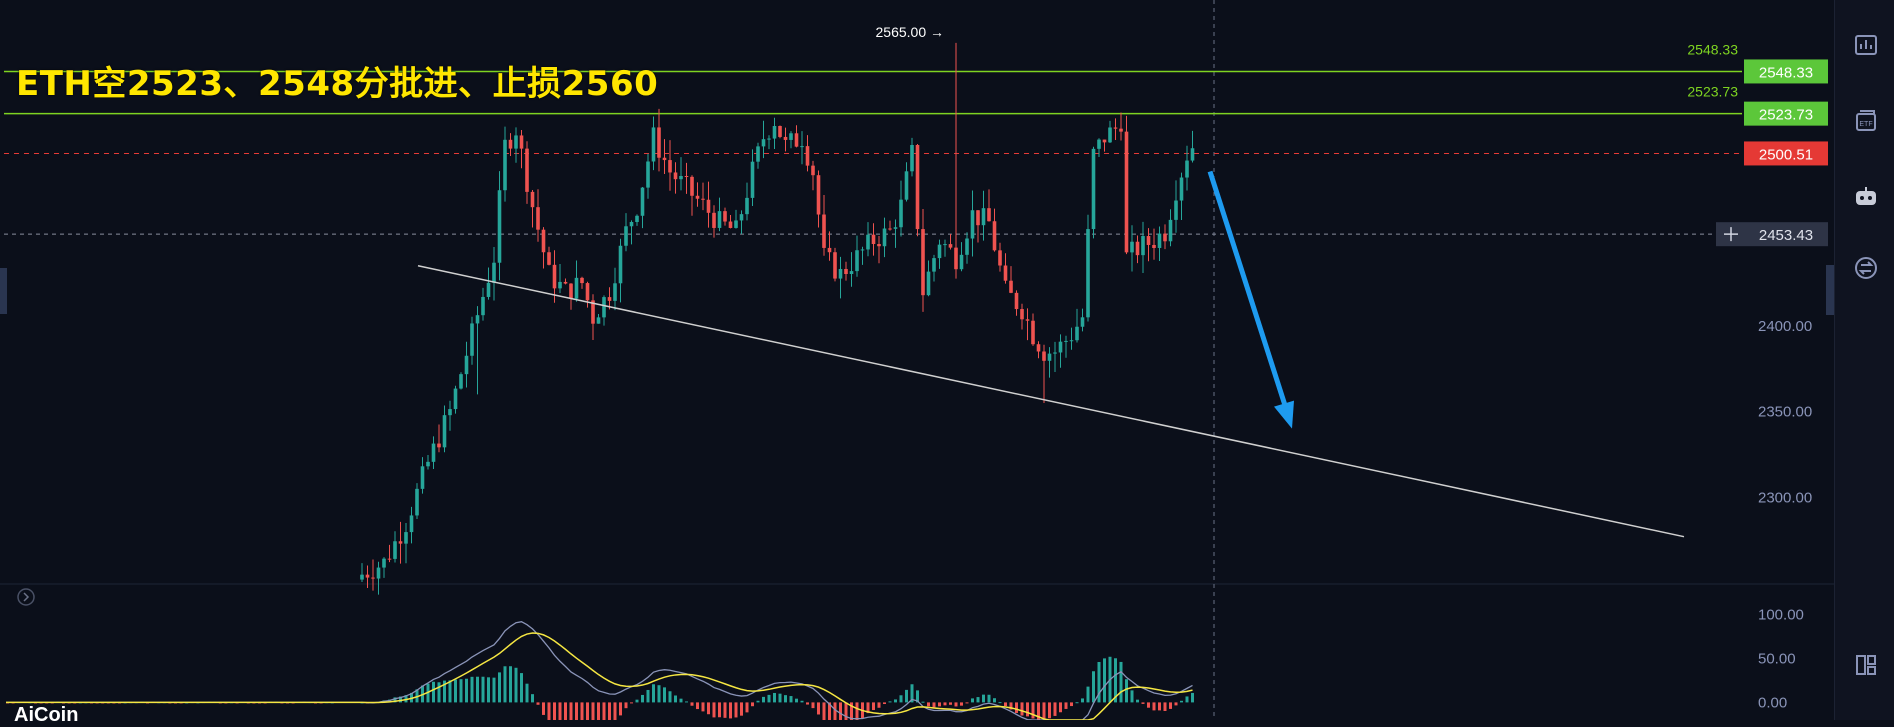 Image resolution: width=1894 pixels, height=727 pixels. What do you see at coordinates (1866, 665) in the screenshot?
I see `layout-icon` at bounding box center [1866, 665].